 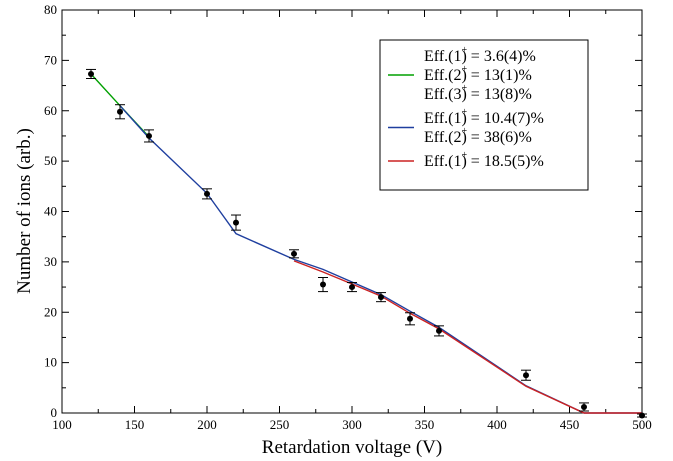 What do you see at coordinates (570, 424) in the screenshot?
I see `x-tick-label: 450` at bounding box center [570, 424].